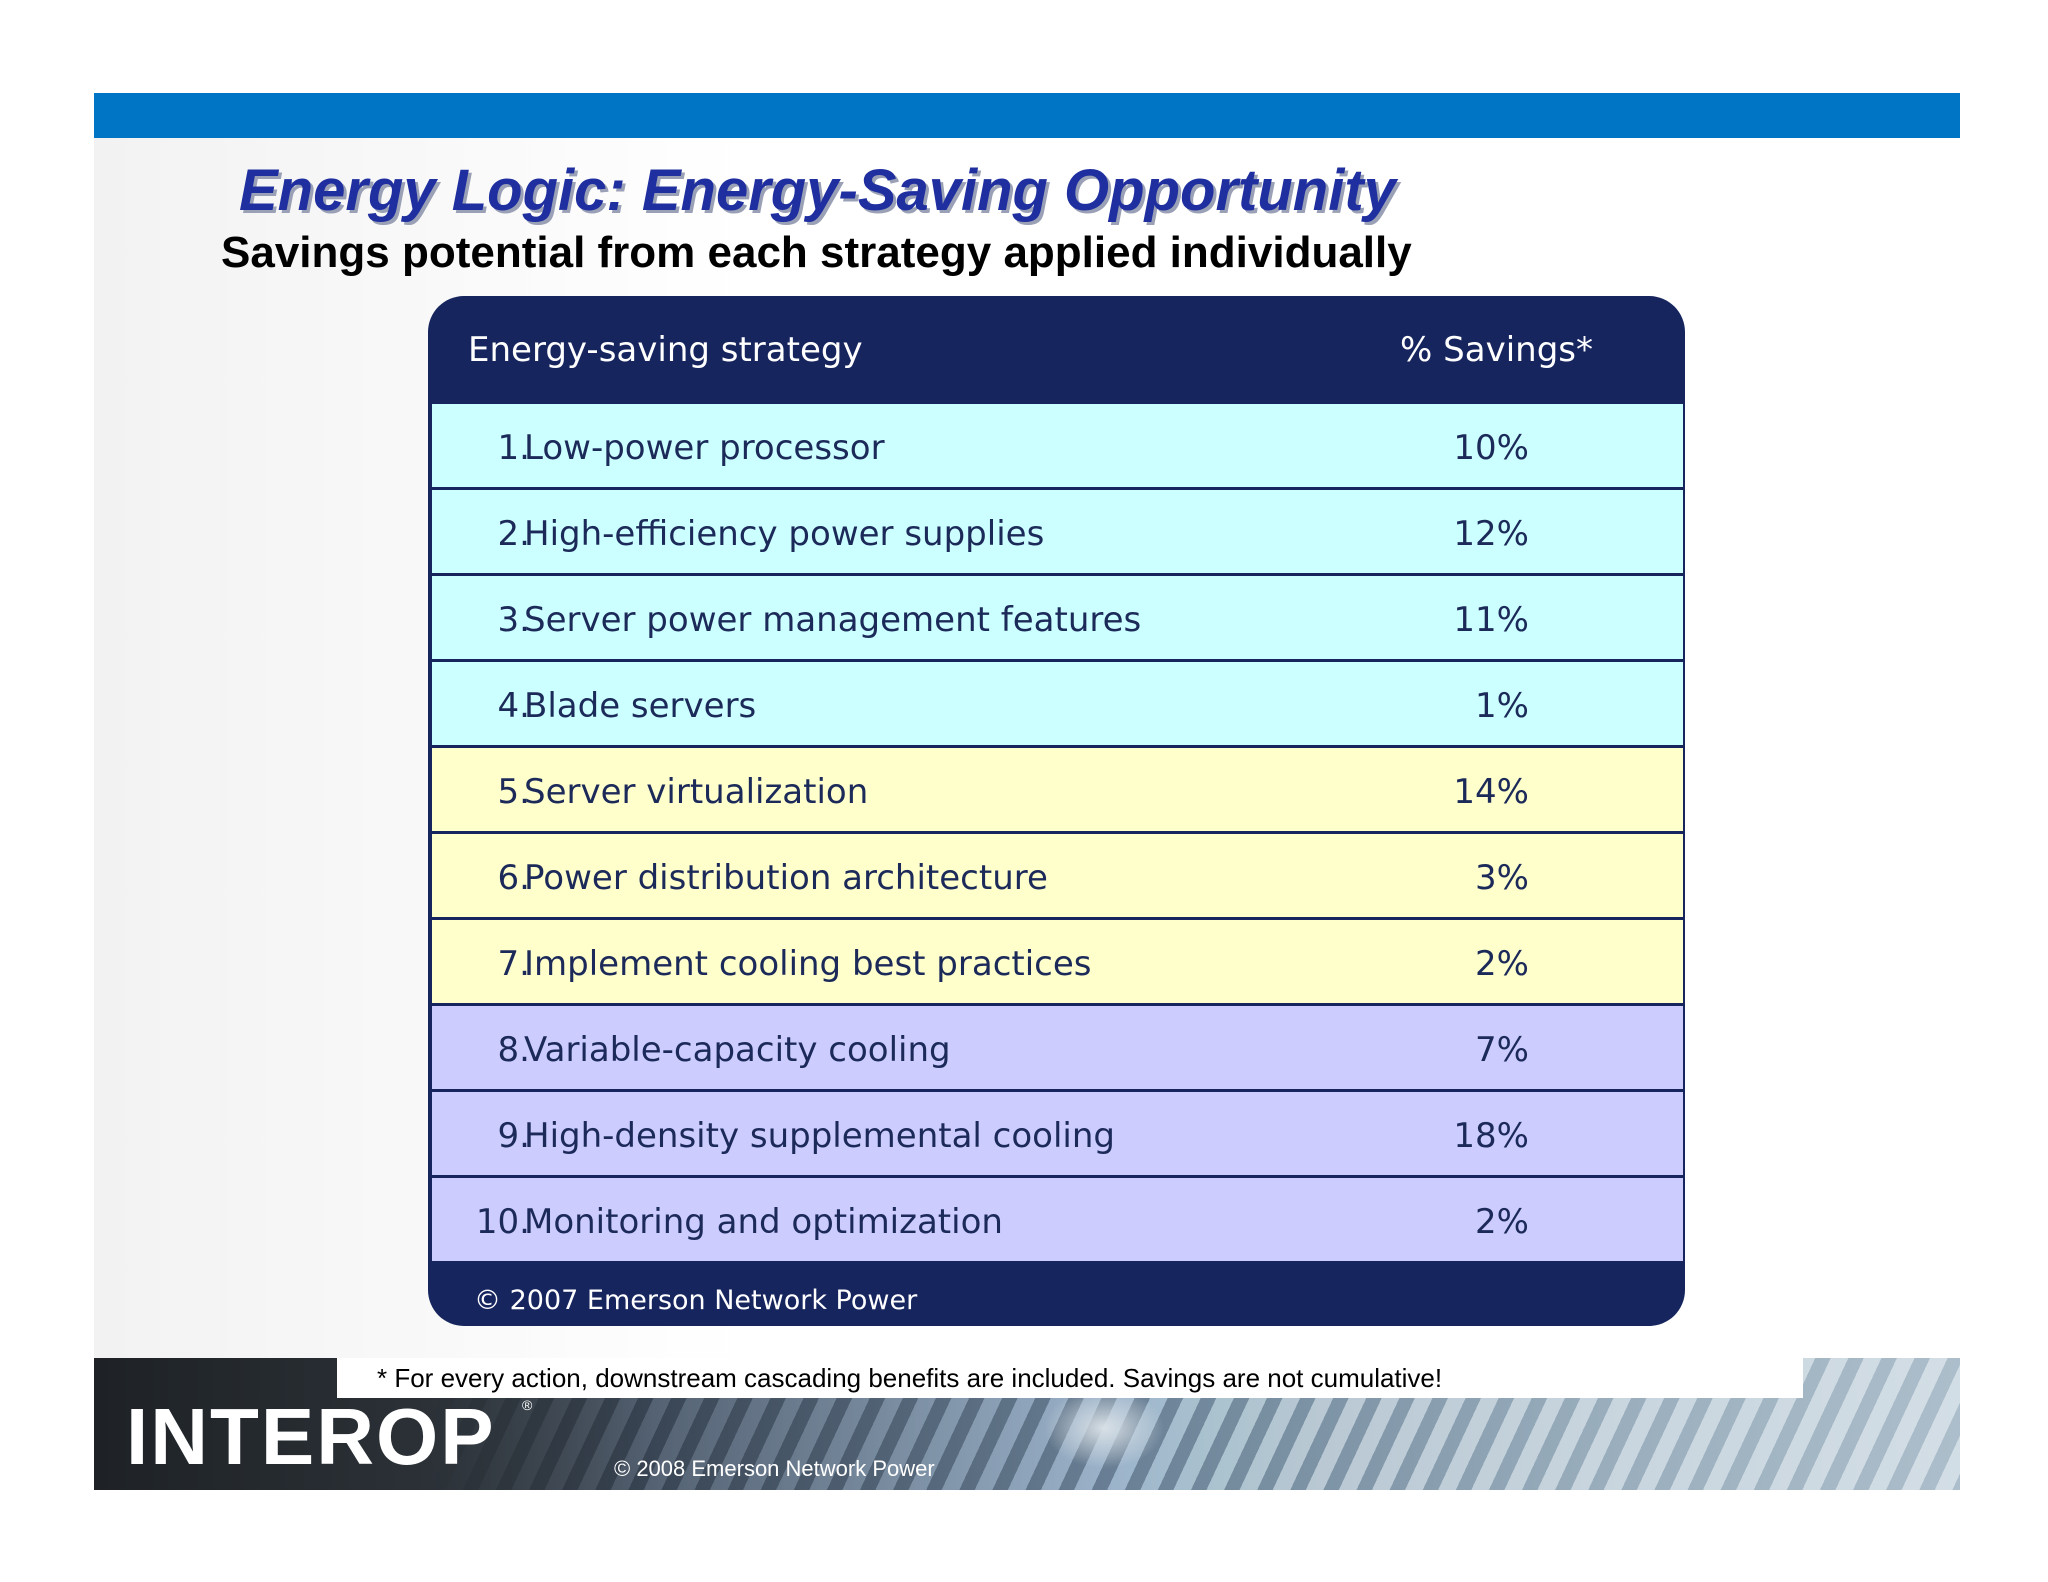 The width and height of the screenshot is (2048, 1582). What do you see at coordinates (1057, 1047) in the screenshot?
I see `table-row: 8. Variable-capacity cooling 7%` at bounding box center [1057, 1047].